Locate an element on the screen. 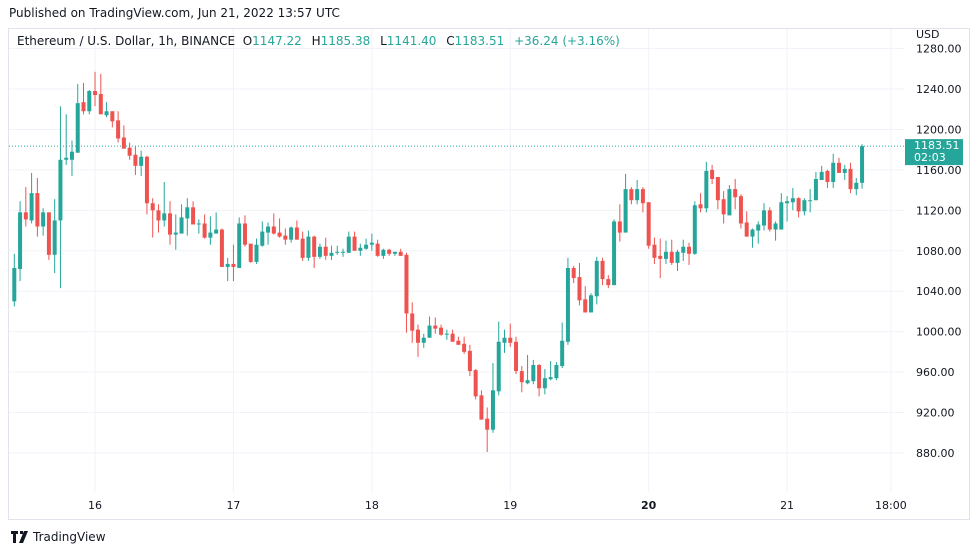  last-price-badge is located at coordinates (934, 152).